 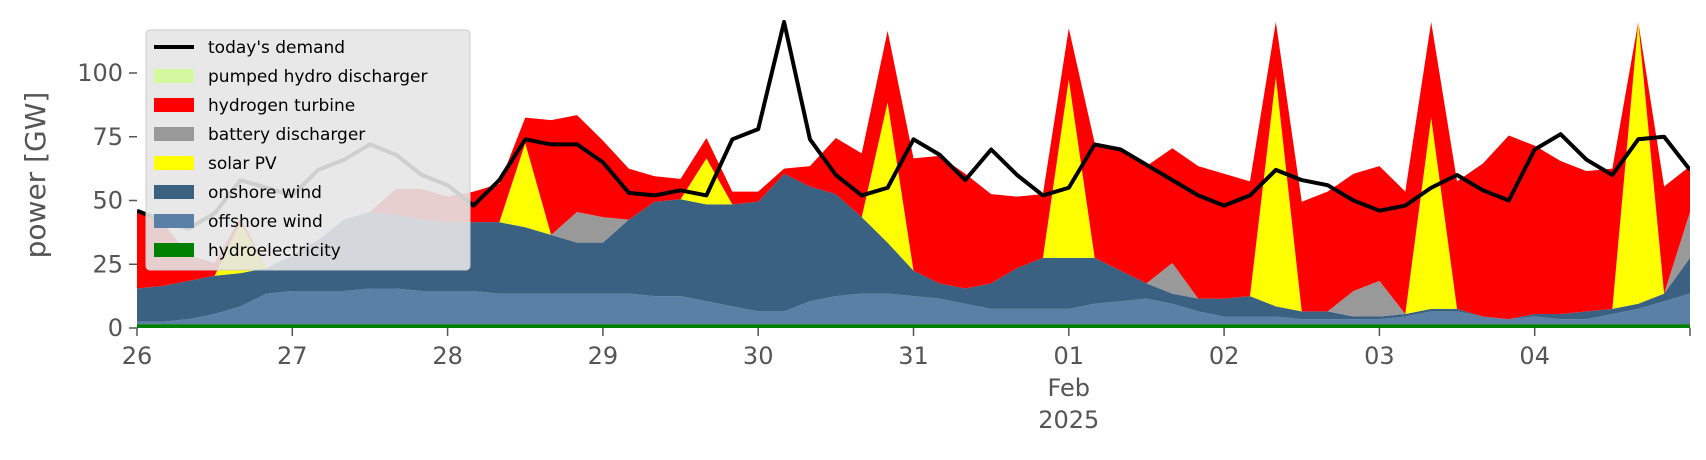 I want to click on x-tick-label: 01, so click(x=1069, y=356).